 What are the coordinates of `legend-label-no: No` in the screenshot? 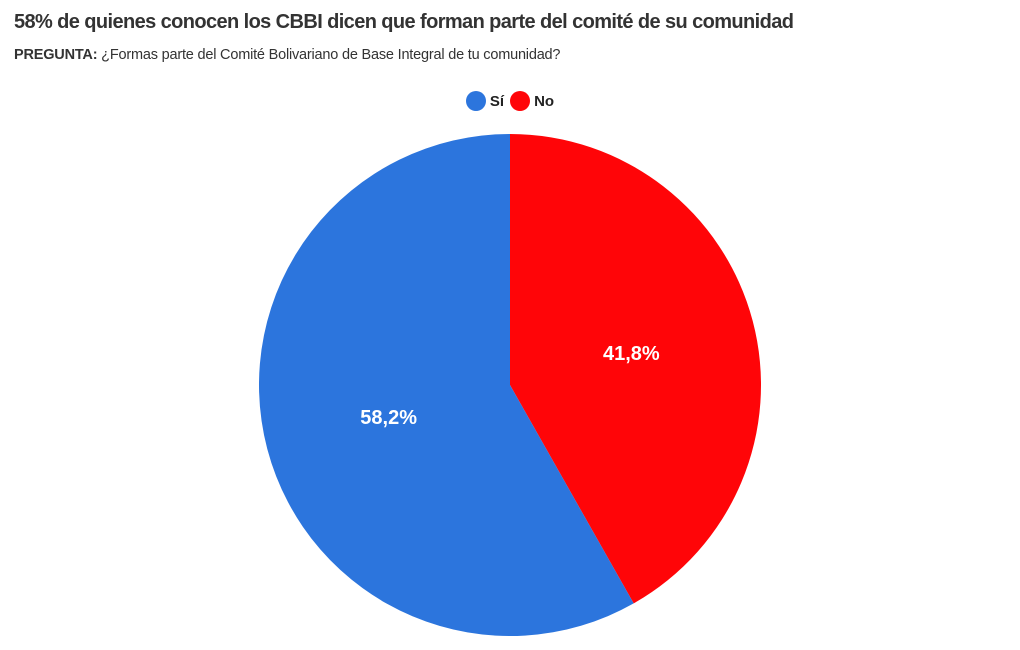 It's located at (544, 101).